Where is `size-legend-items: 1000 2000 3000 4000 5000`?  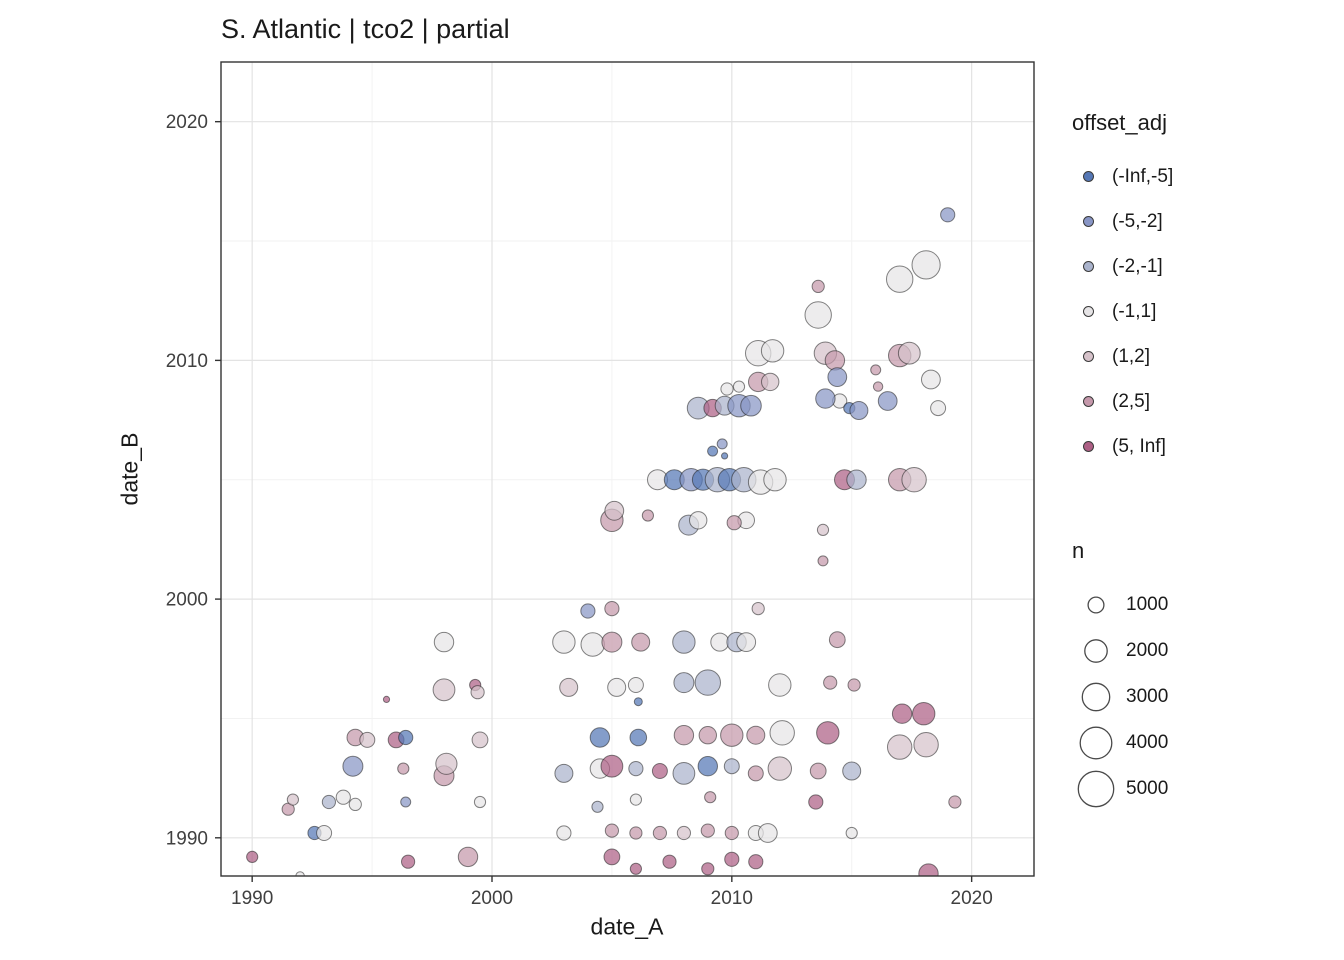
size-legend-items: 1000 2000 3000 4000 5000 is located at coordinates (1120, 697).